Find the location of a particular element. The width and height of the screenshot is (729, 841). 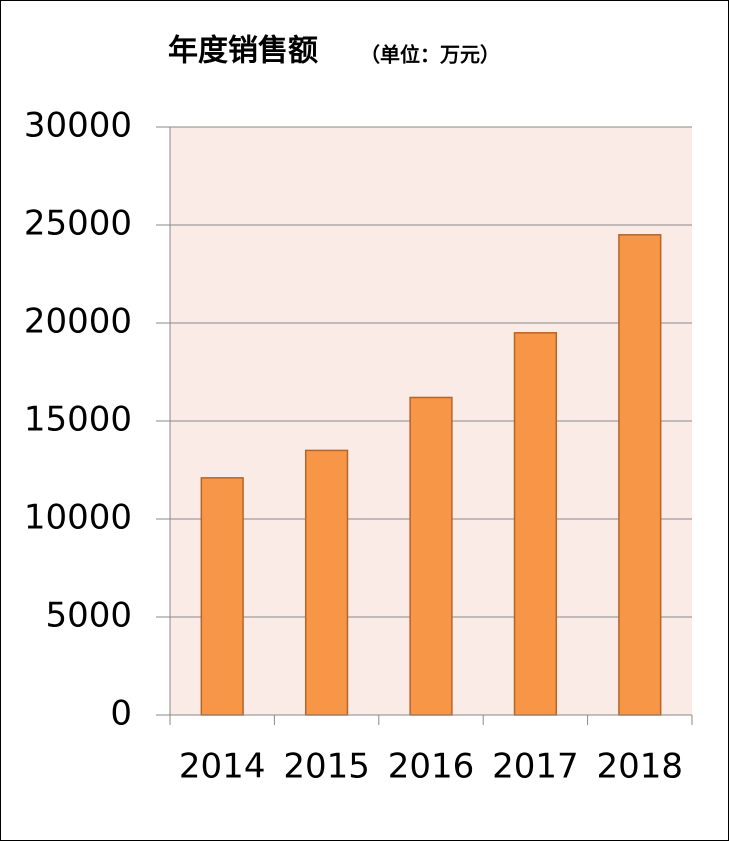

y-tick-label: 25000 is located at coordinates (78, 224).